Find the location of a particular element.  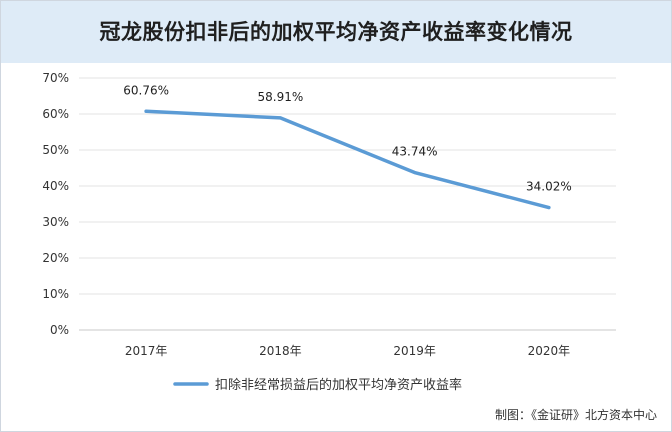

data-label: 34.02% is located at coordinates (549, 187).